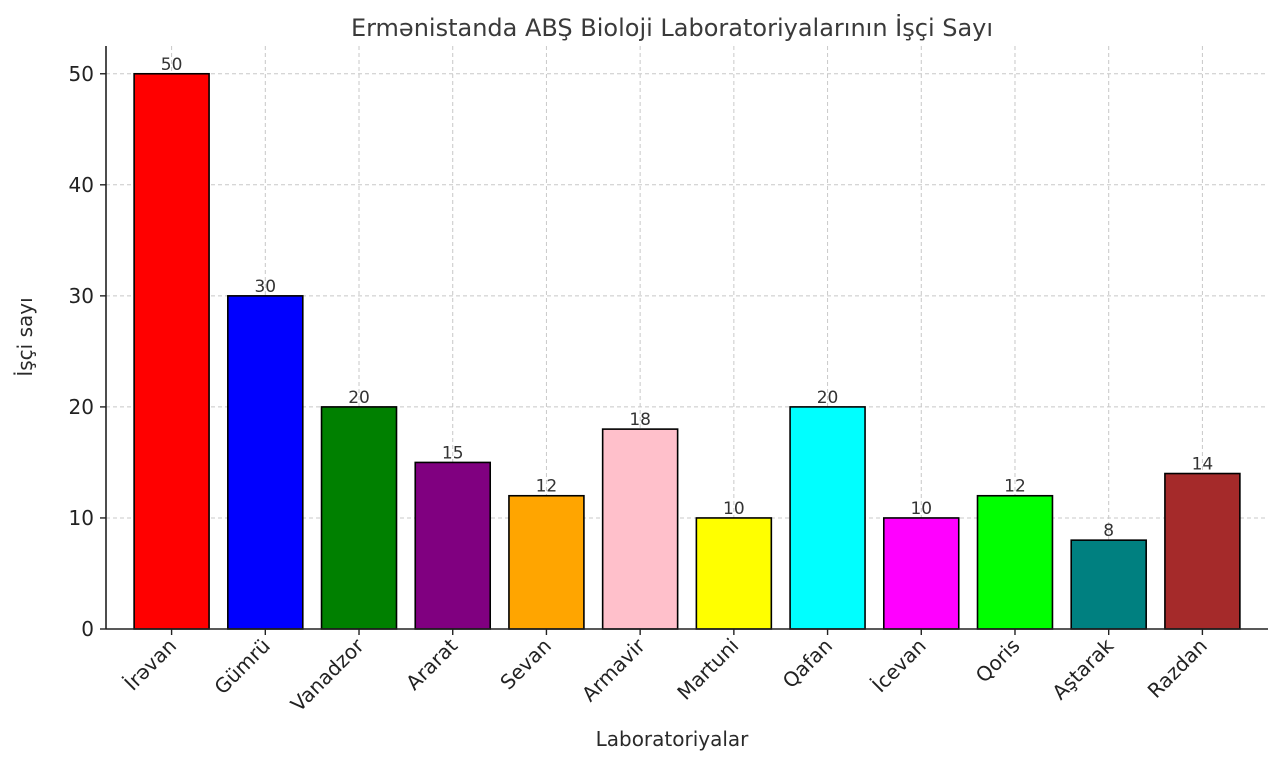 Image resolution: width=1280 pixels, height=762 pixels. Describe the element at coordinates (613, 669) in the screenshot. I see `x-tick-label: Armavir` at that location.